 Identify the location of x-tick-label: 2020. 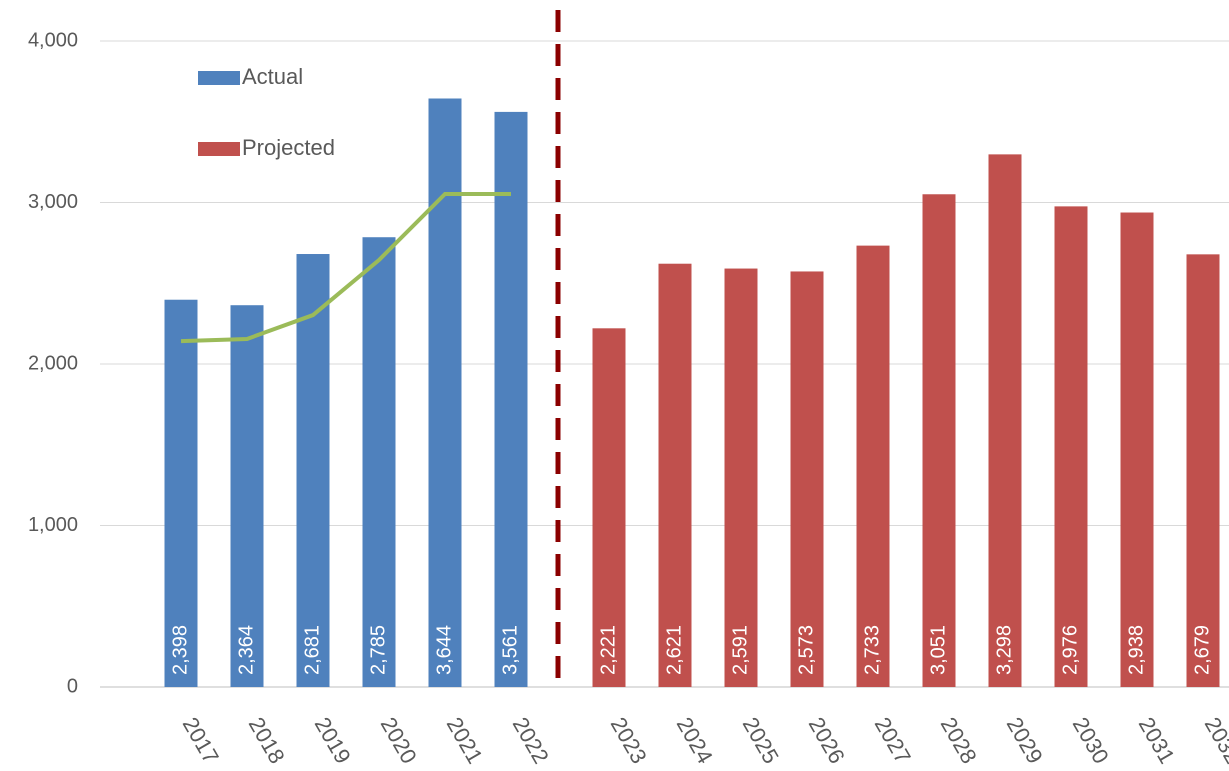
(399, 740).